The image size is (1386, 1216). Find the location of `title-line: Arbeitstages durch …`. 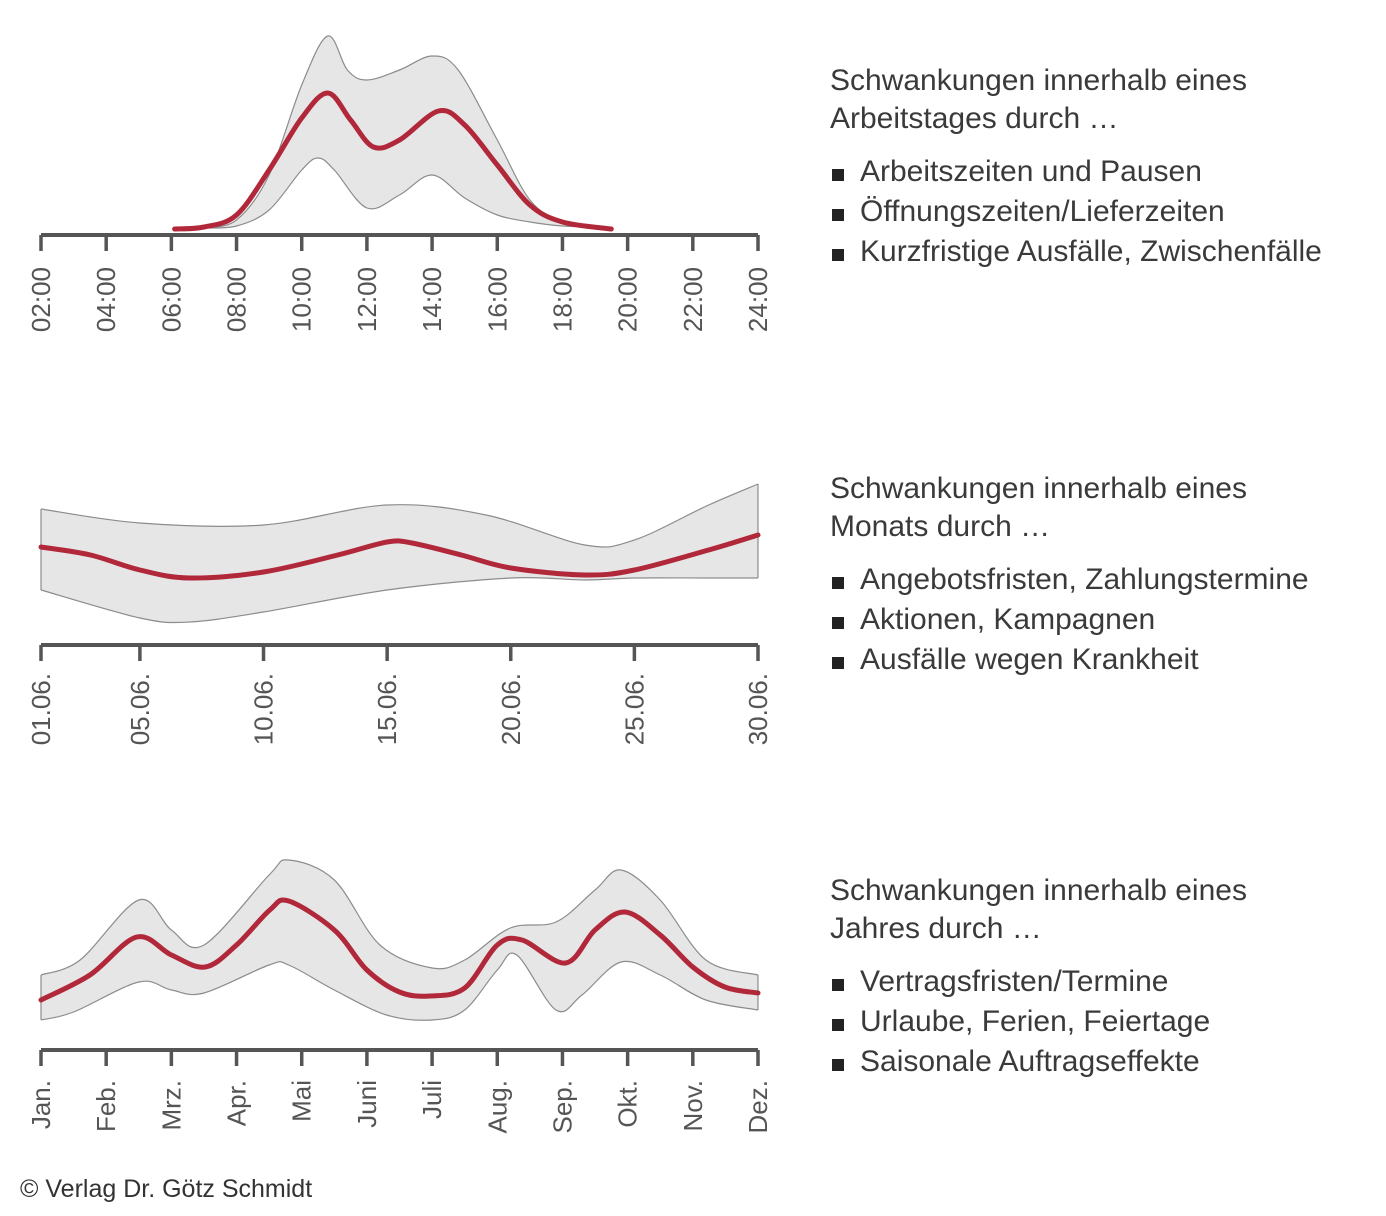

title-line: Arbeitstages durch … is located at coordinates (974, 118).